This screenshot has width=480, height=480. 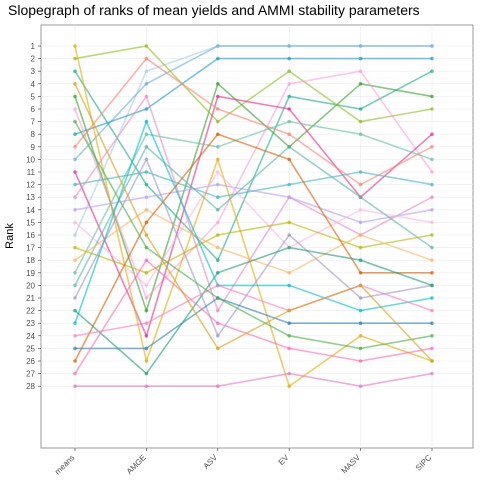 What do you see at coordinates (30, 361) in the screenshot?
I see `y-tick-label: 26` at bounding box center [30, 361].